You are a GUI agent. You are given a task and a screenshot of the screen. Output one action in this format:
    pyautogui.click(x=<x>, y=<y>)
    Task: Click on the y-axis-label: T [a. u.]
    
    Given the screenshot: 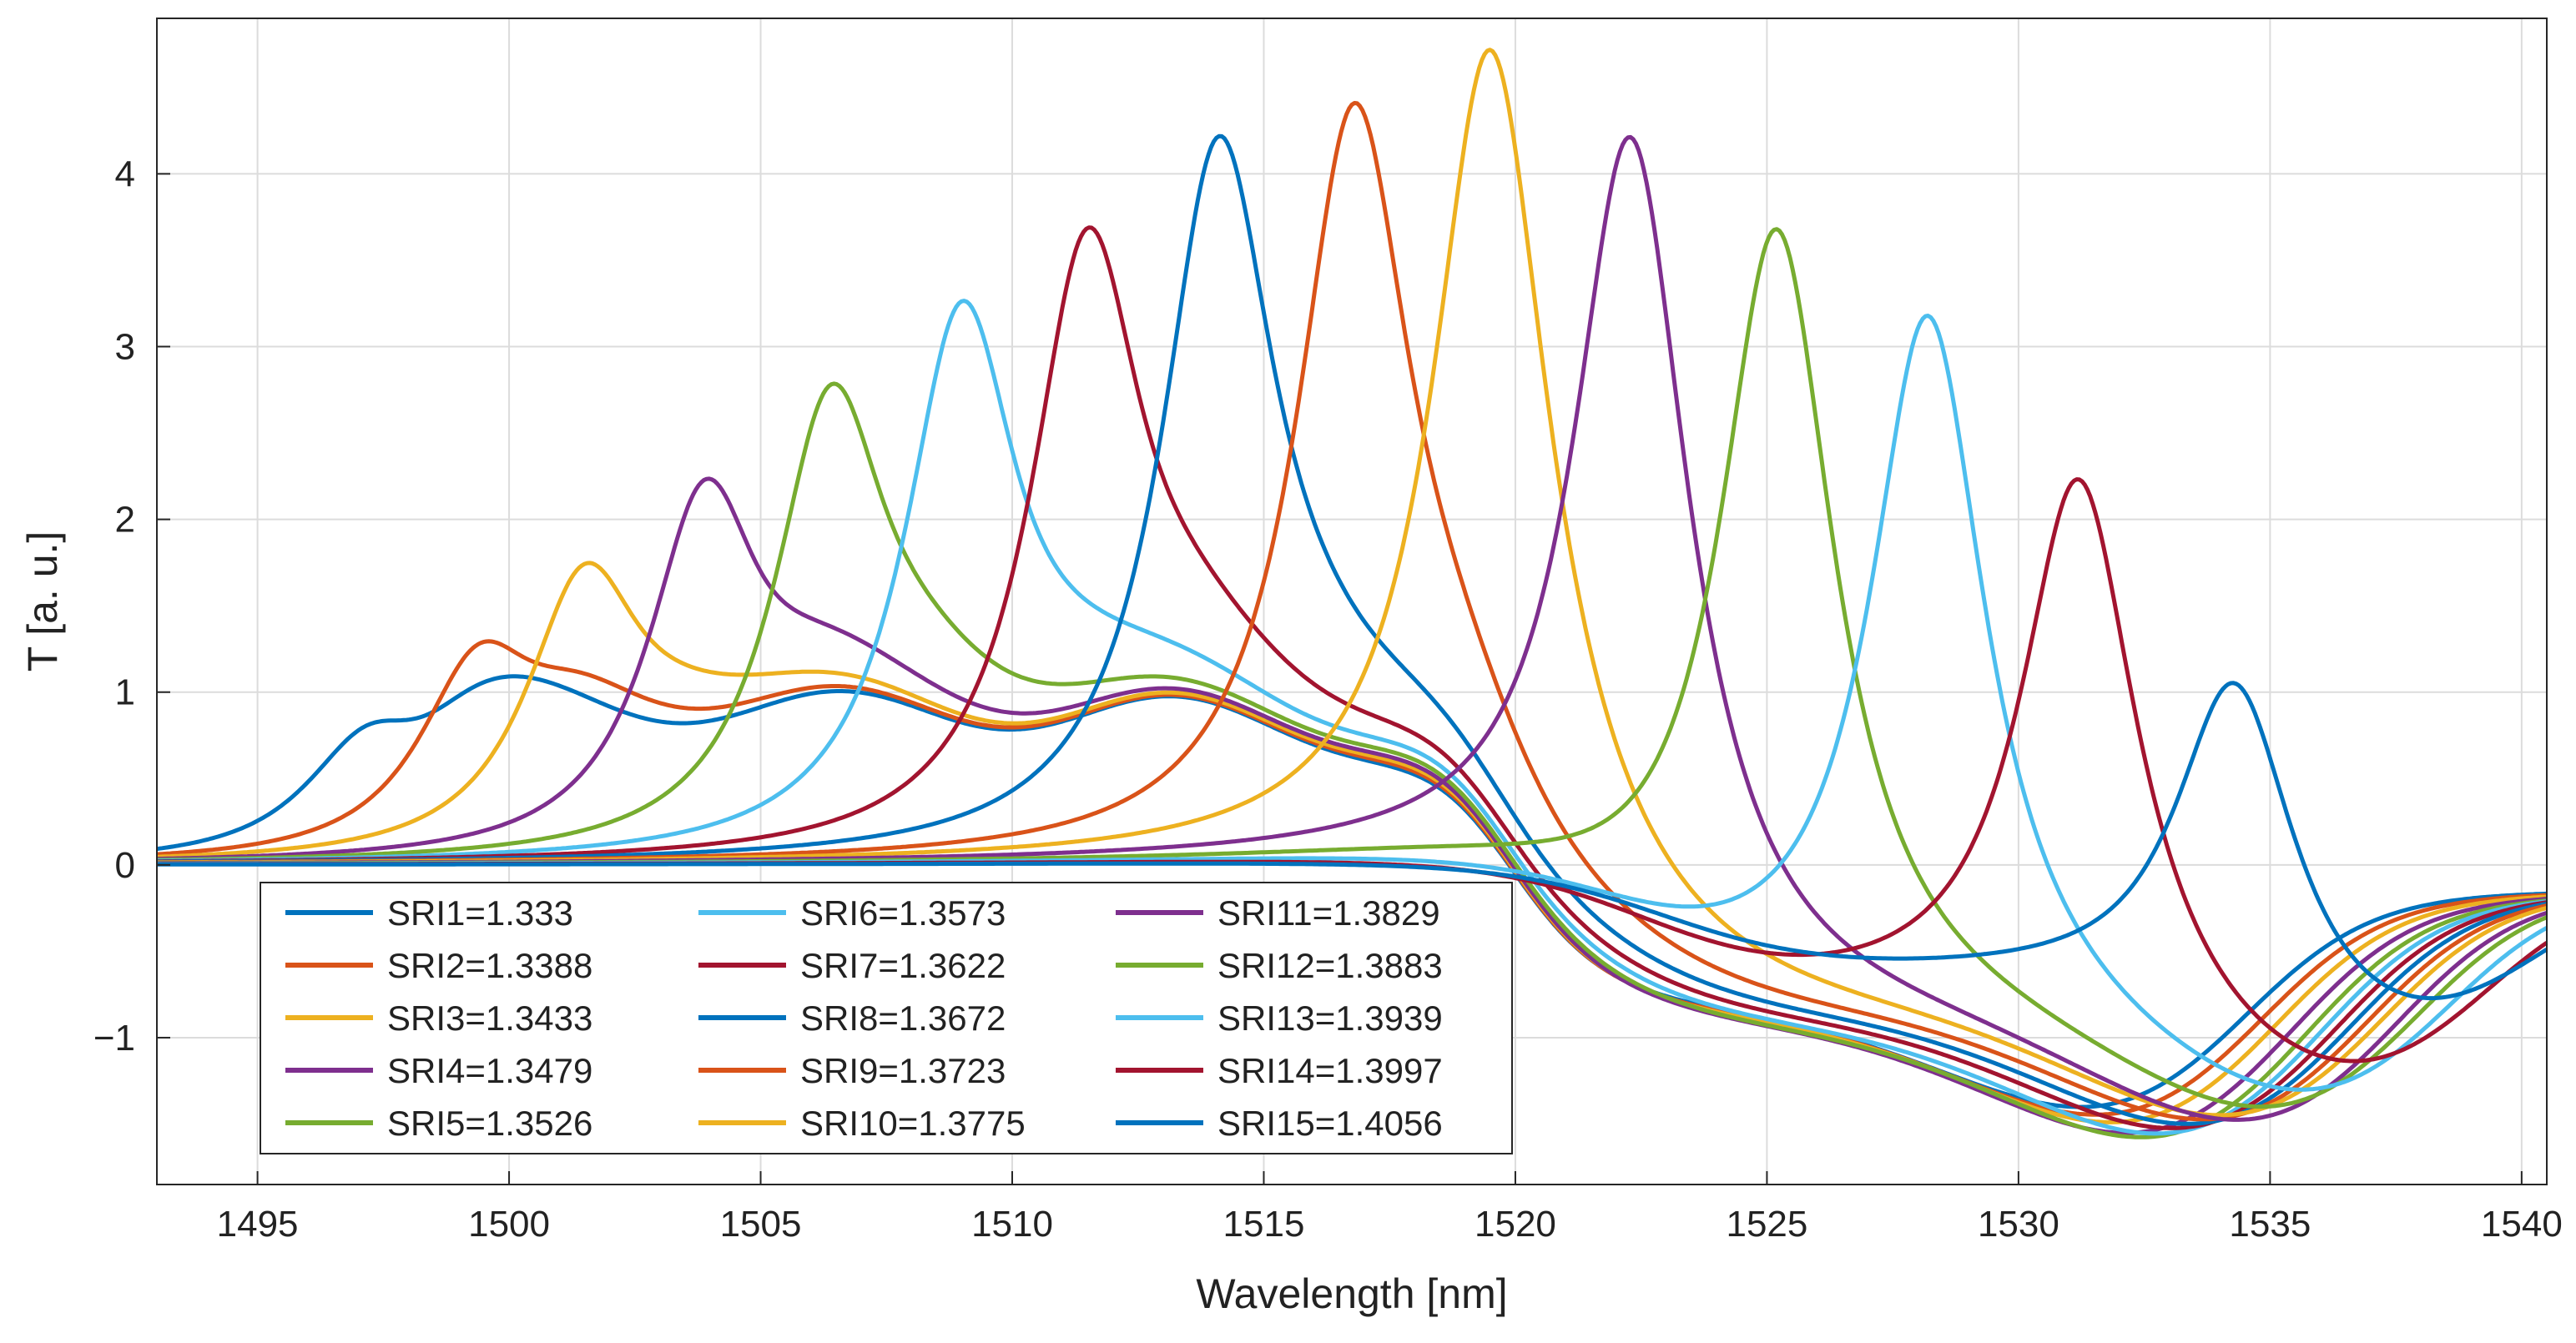 What is the action you would take?
    pyautogui.click(x=42, y=602)
    